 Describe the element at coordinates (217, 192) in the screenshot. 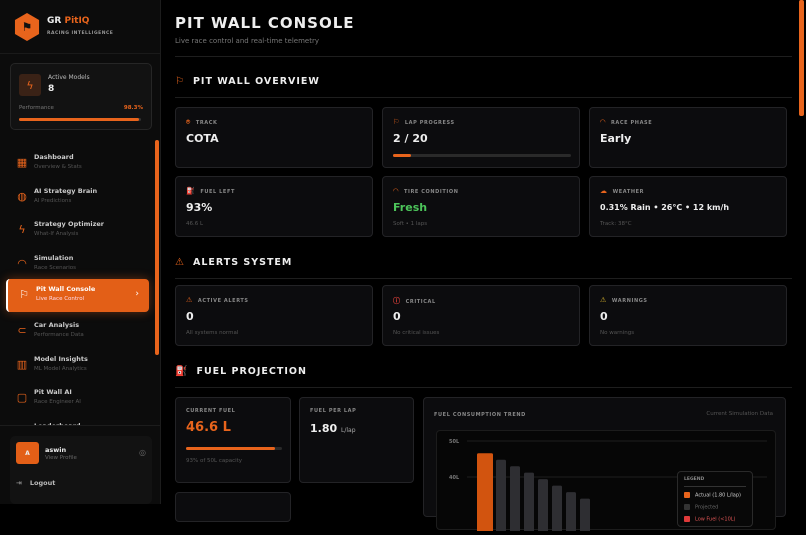

I see `card-label: FUEL LEFT` at that location.